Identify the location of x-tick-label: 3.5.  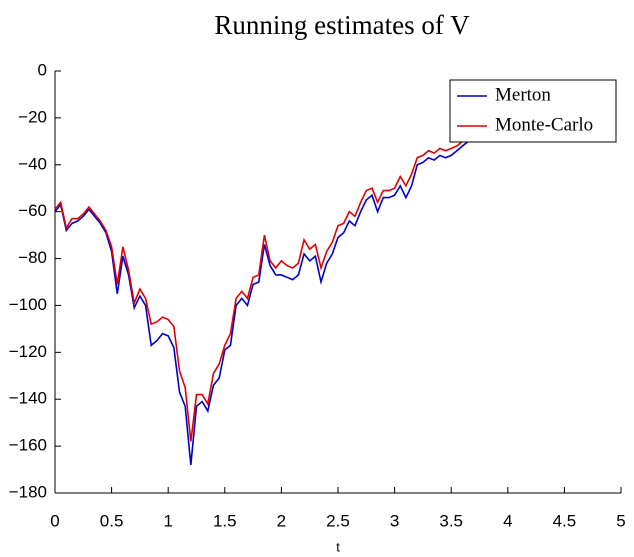
(451, 520).